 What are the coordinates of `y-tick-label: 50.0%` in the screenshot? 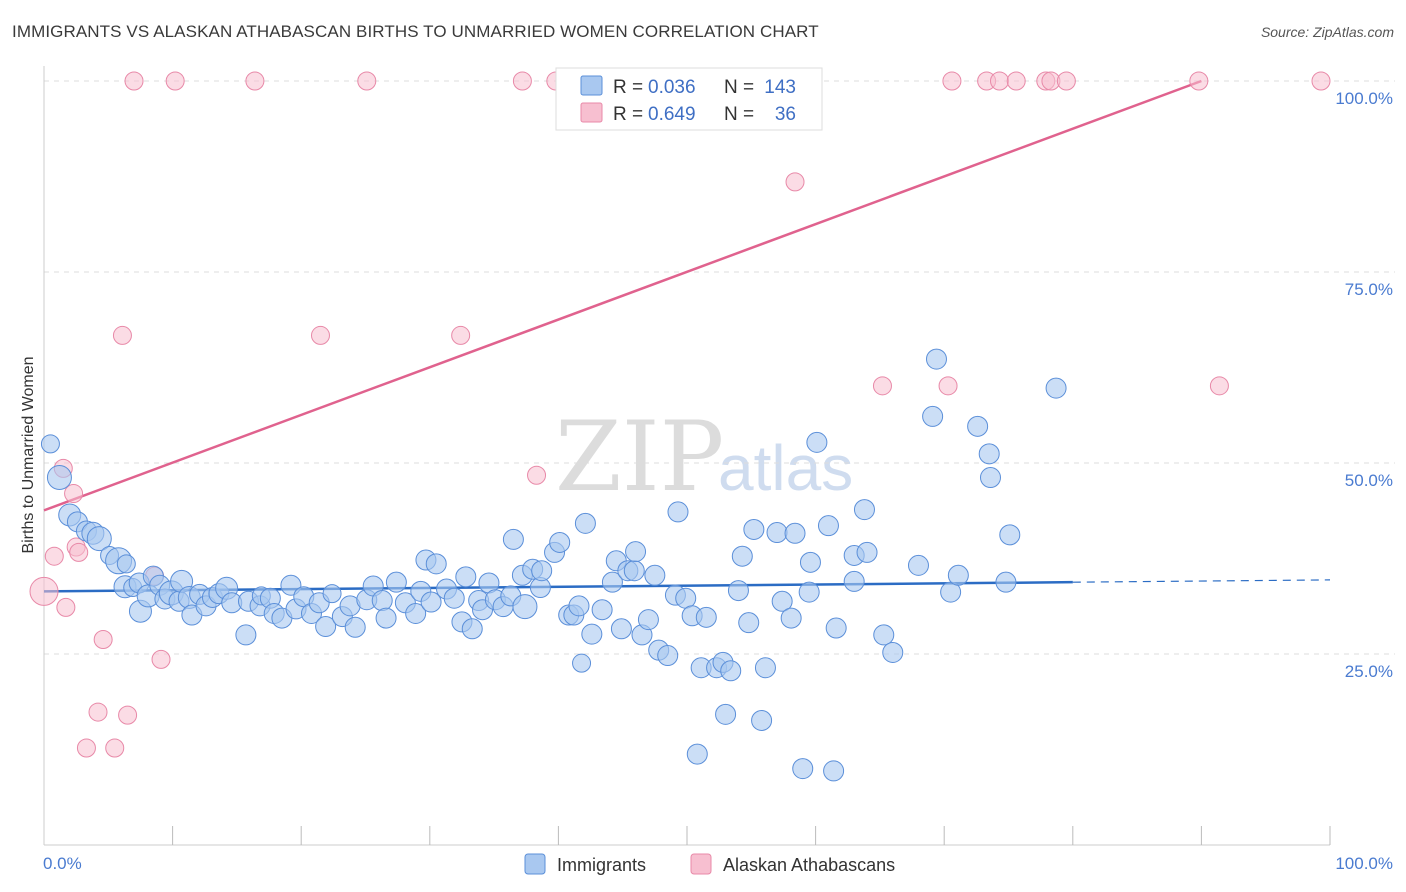 It's located at (1369, 480).